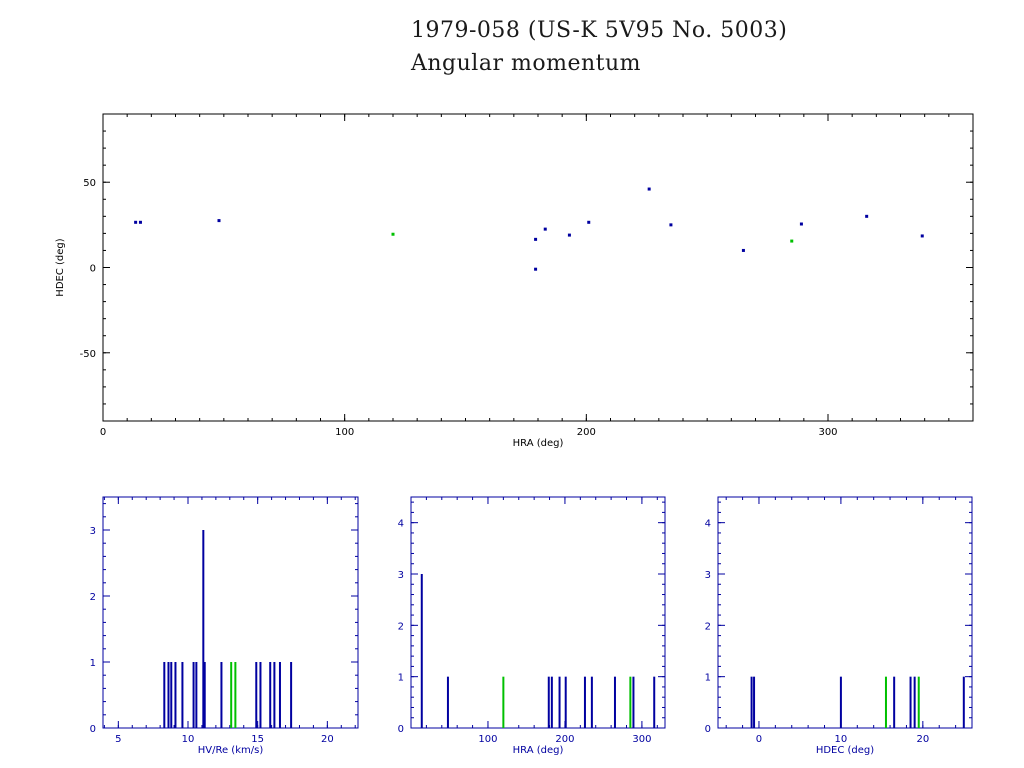 The height and width of the screenshot is (768, 1024). I want to click on y-axis-label: HDEC (deg), so click(60, 267).